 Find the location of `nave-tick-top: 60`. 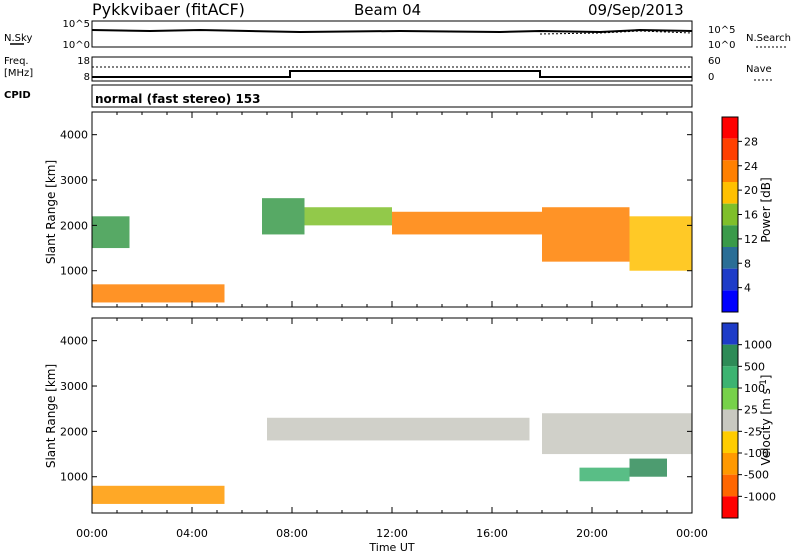

nave-tick-top: 60 is located at coordinates (714, 61).